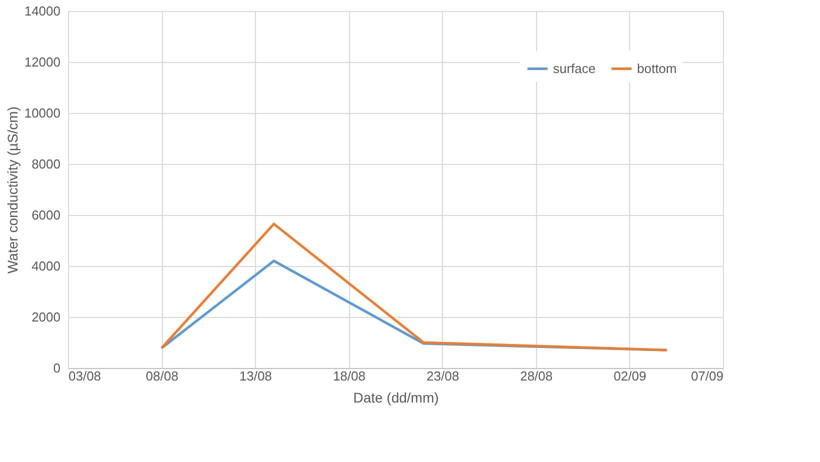  Describe the element at coordinates (657, 68) in the screenshot. I see `legend-label: bottom` at that location.